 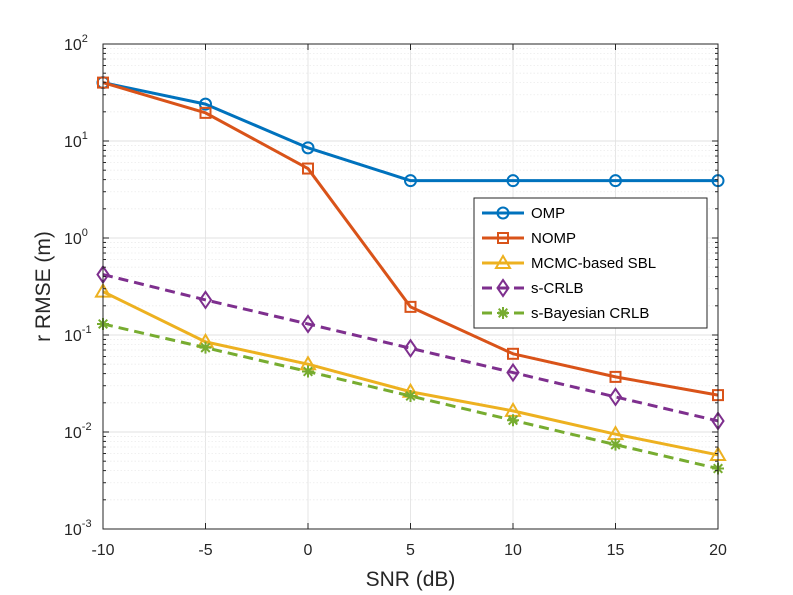 I want to click on y-tick-label: 10⁻², so click(x=78, y=431).